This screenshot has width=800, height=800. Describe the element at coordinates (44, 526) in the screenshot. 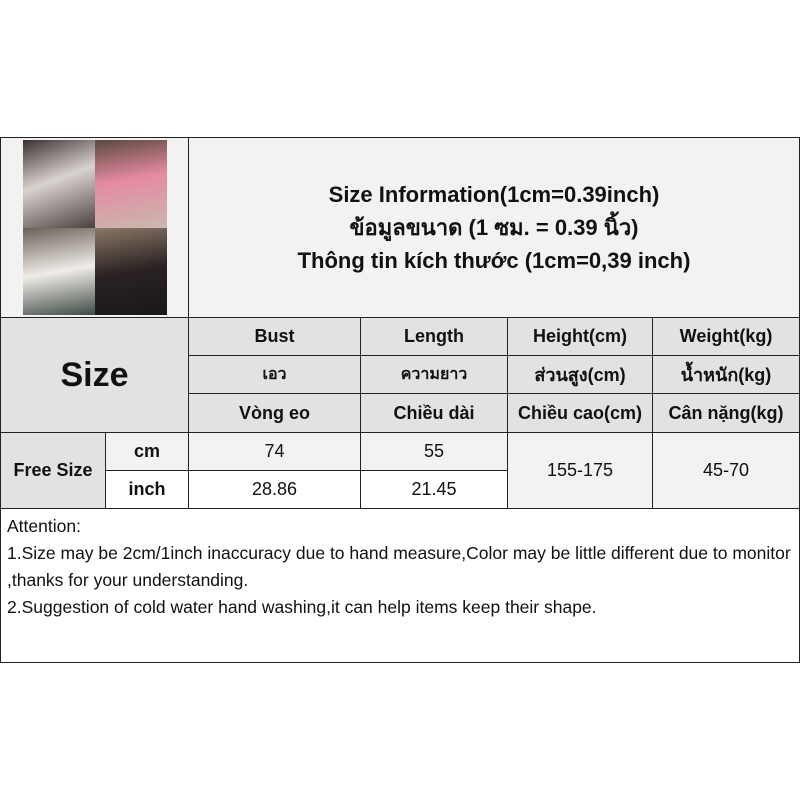

I see `attention-heading: Attention:` at that location.